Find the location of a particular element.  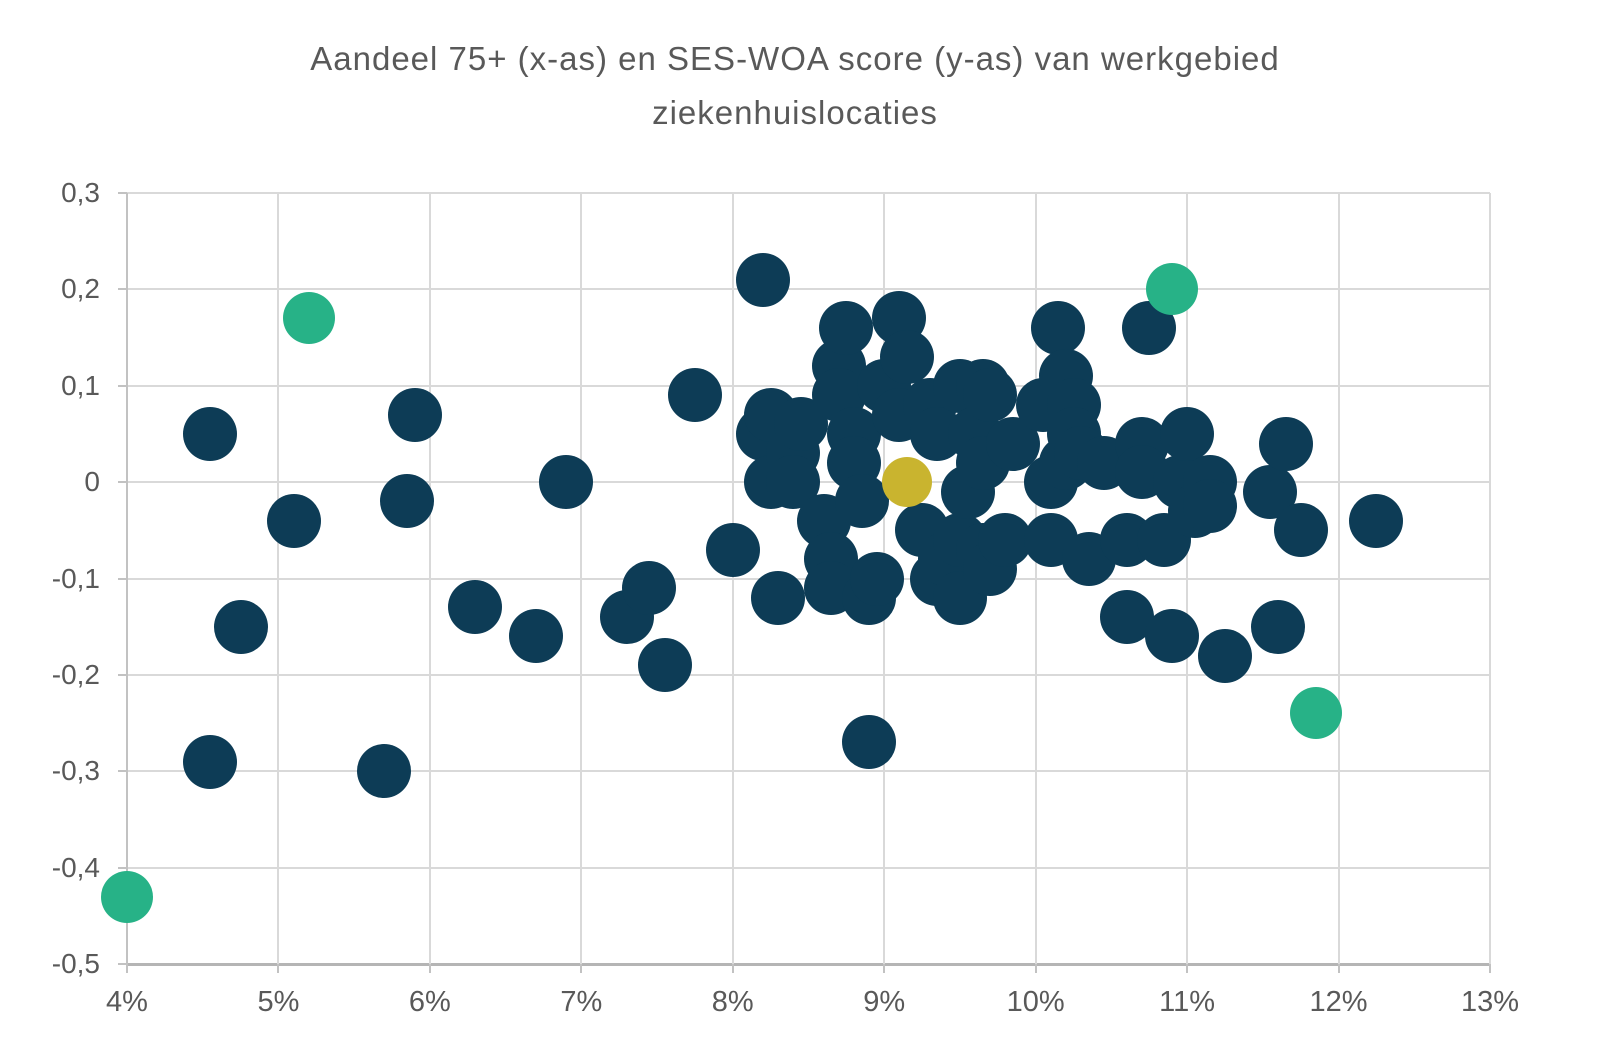

x-axis-label: 5% is located at coordinates (278, 1002).